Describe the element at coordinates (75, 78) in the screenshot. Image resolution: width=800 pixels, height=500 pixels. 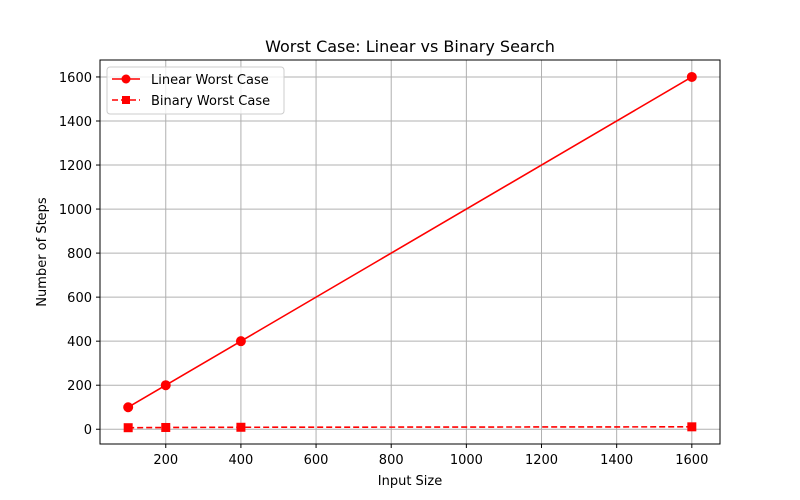
I see `y-tick-label: 1600` at that location.